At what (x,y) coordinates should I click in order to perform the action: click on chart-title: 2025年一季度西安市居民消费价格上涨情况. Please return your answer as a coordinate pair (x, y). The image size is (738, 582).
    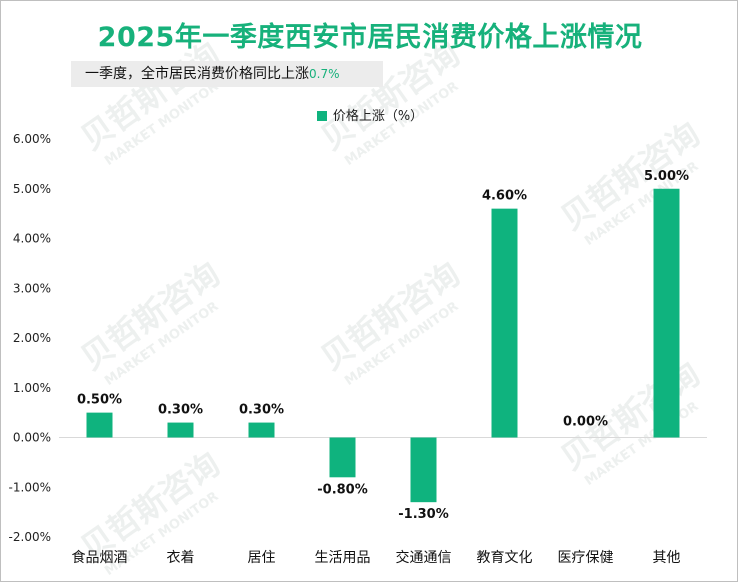
    Looking at the image, I should click on (370, 37).